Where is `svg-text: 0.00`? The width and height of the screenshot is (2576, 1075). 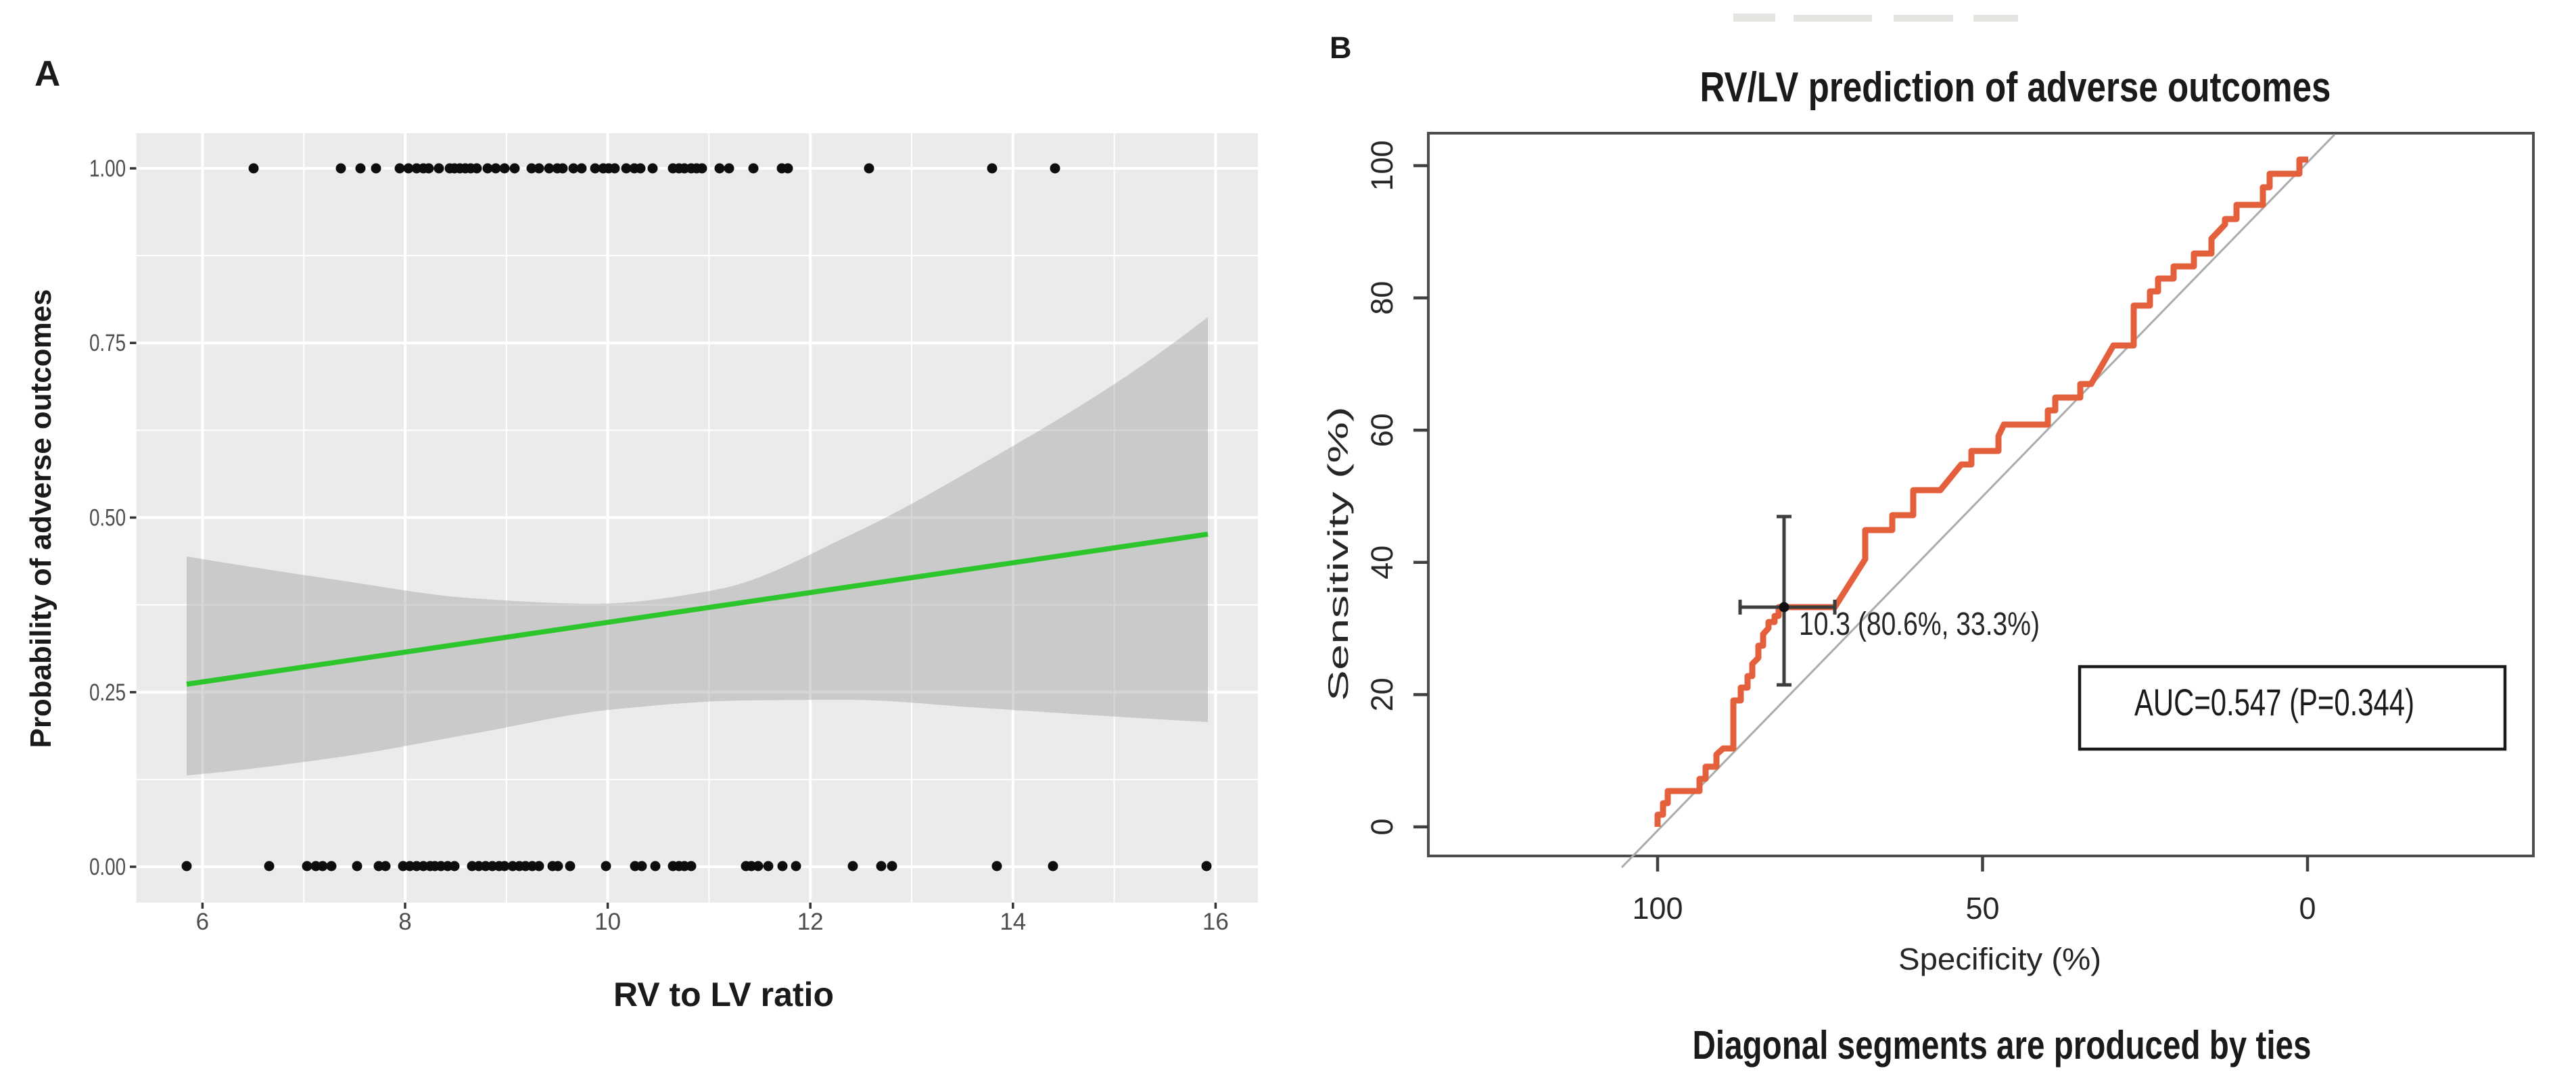 svg-text: 0.00 is located at coordinates (107, 867).